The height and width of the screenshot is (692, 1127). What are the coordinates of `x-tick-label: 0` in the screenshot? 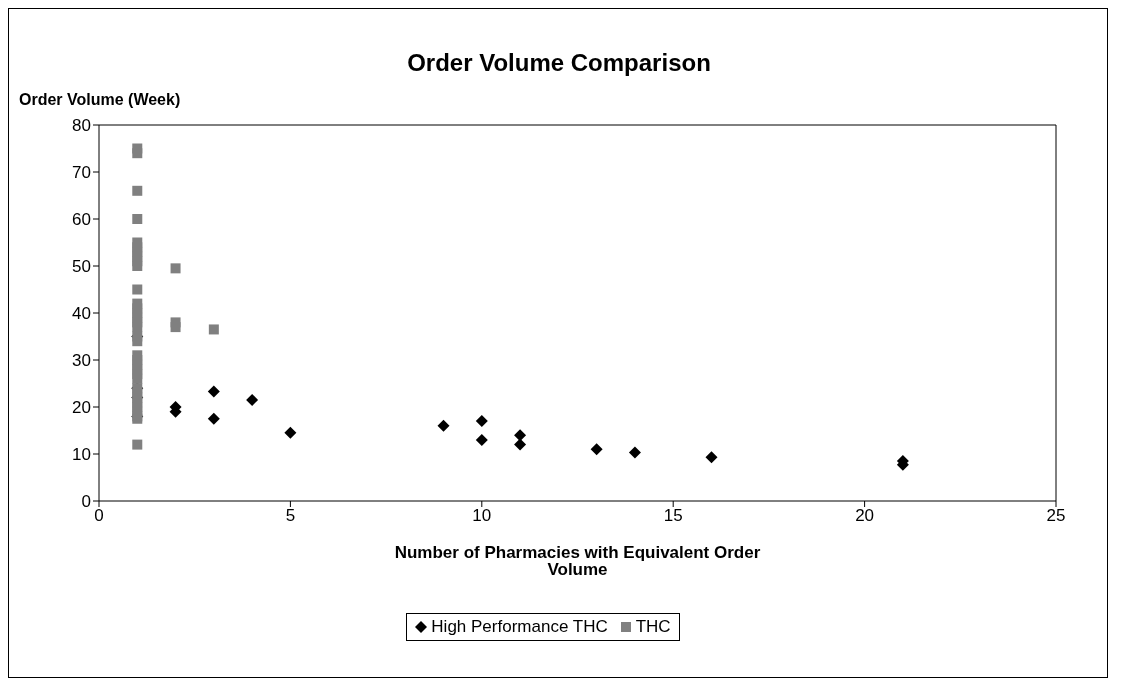 It's located at (99, 516).